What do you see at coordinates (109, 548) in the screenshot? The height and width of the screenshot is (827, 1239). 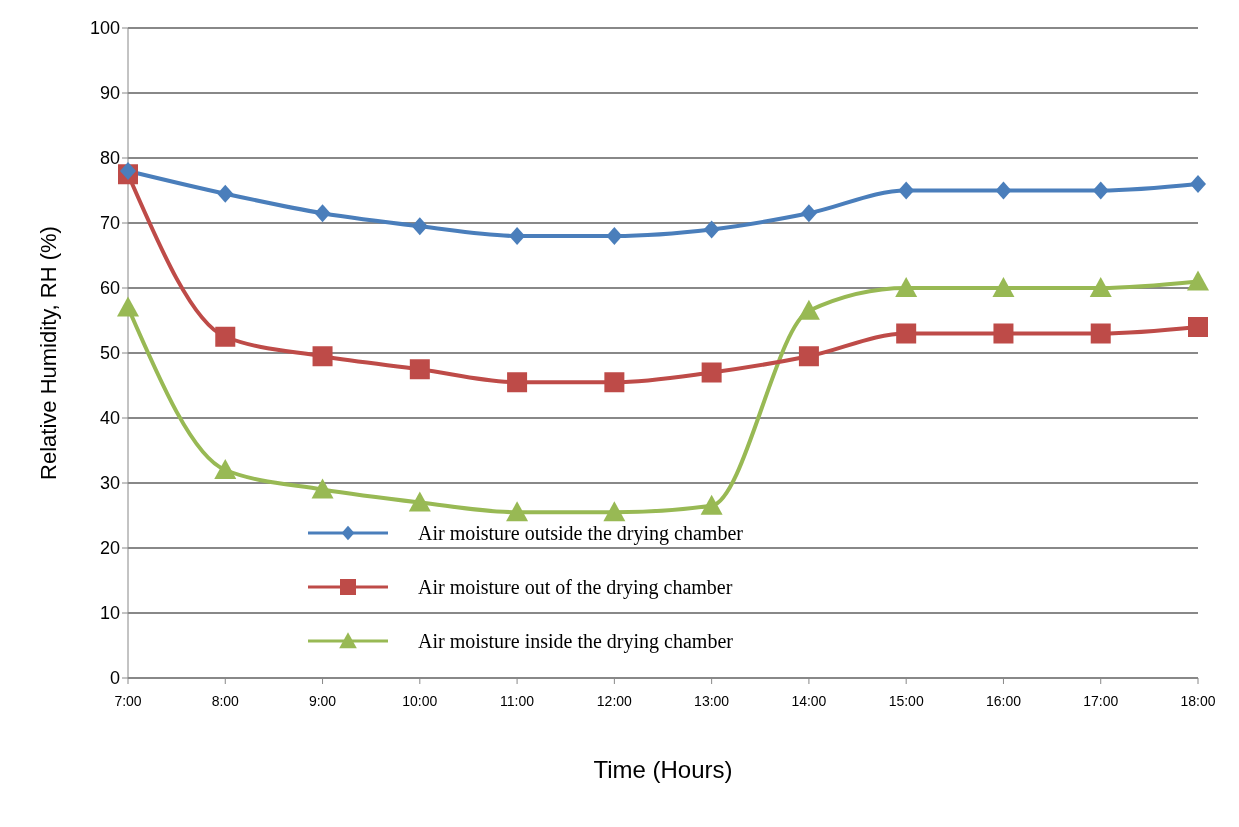 I see `y-tick-label: 20` at bounding box center [109, 548].